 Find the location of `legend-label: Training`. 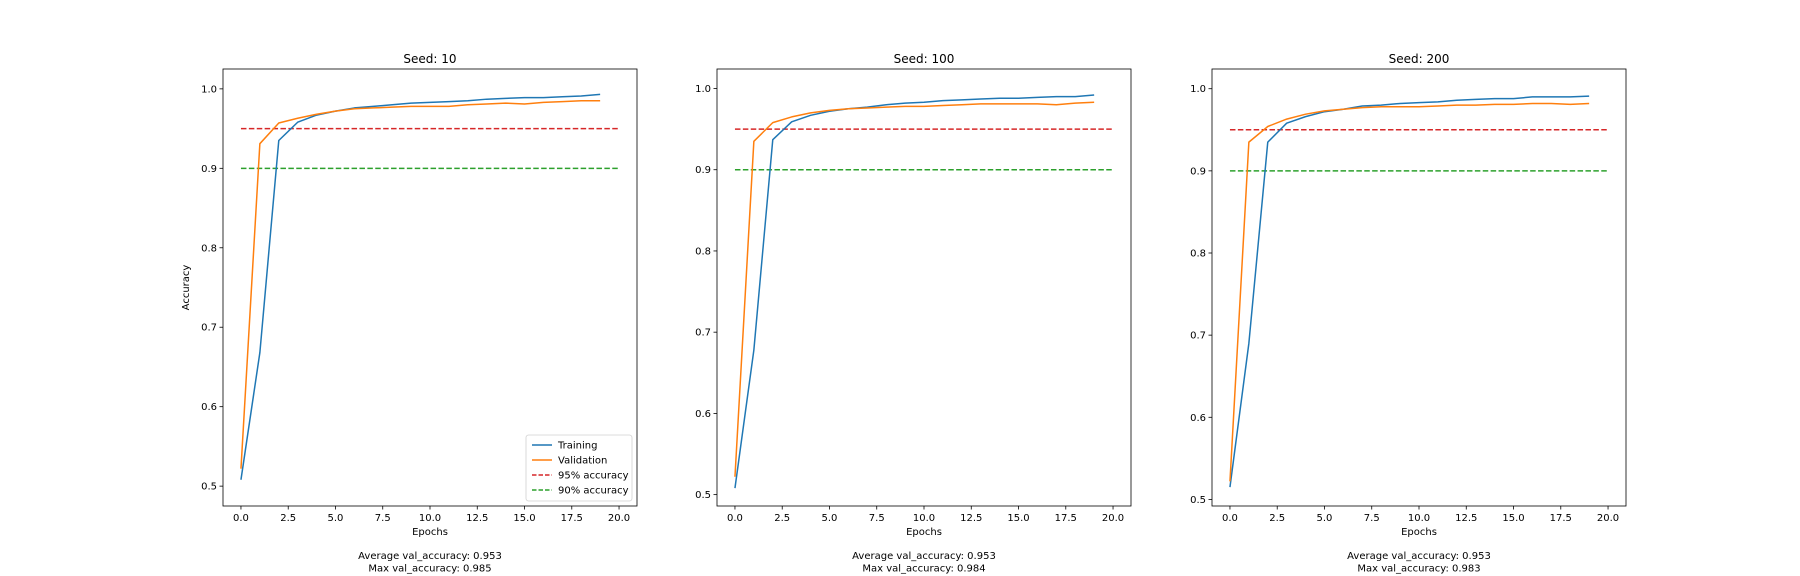

legend-label: Training is located at coordinates (577, 446).